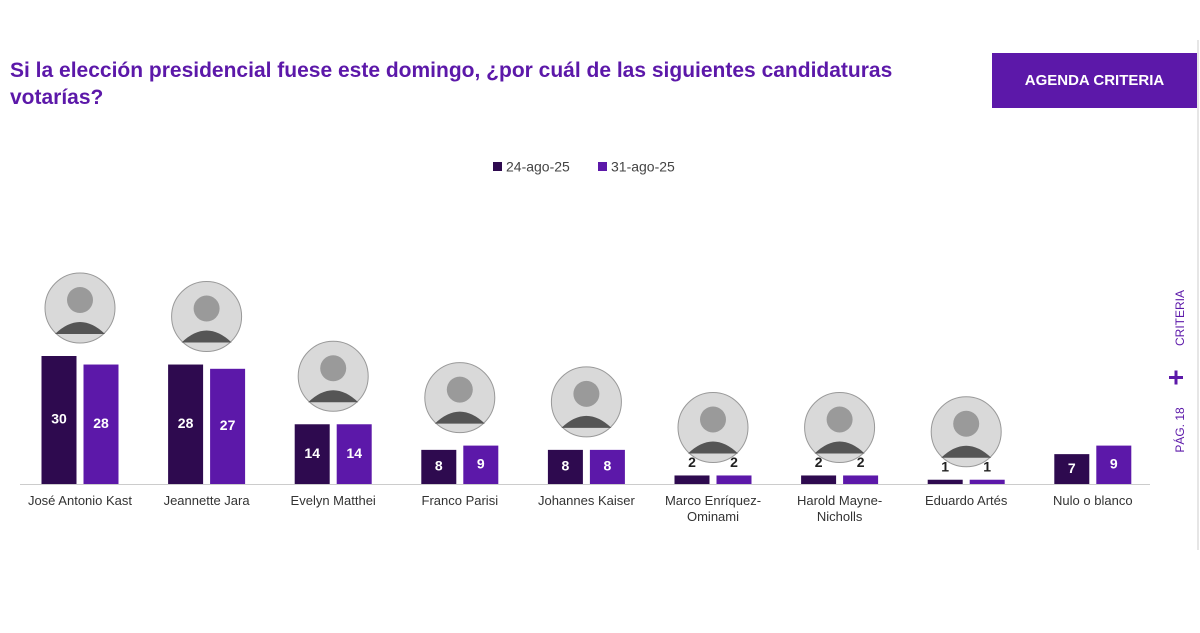 The width and height of the screenshot is (1200, 633). I want to click on value-label: 30, so click(59, 419).